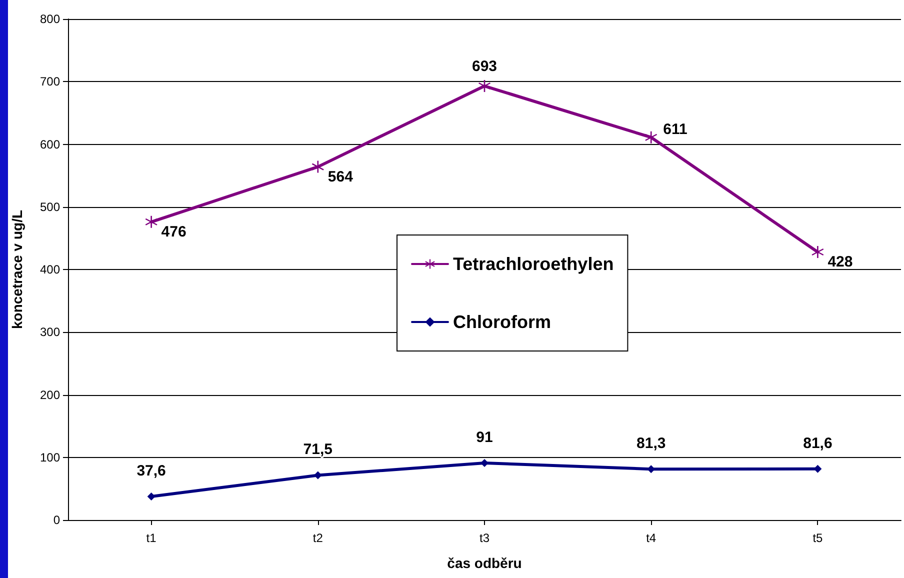 The image size is (904, 578). I want to click on y-tick-label: 100, so click(50, 457).